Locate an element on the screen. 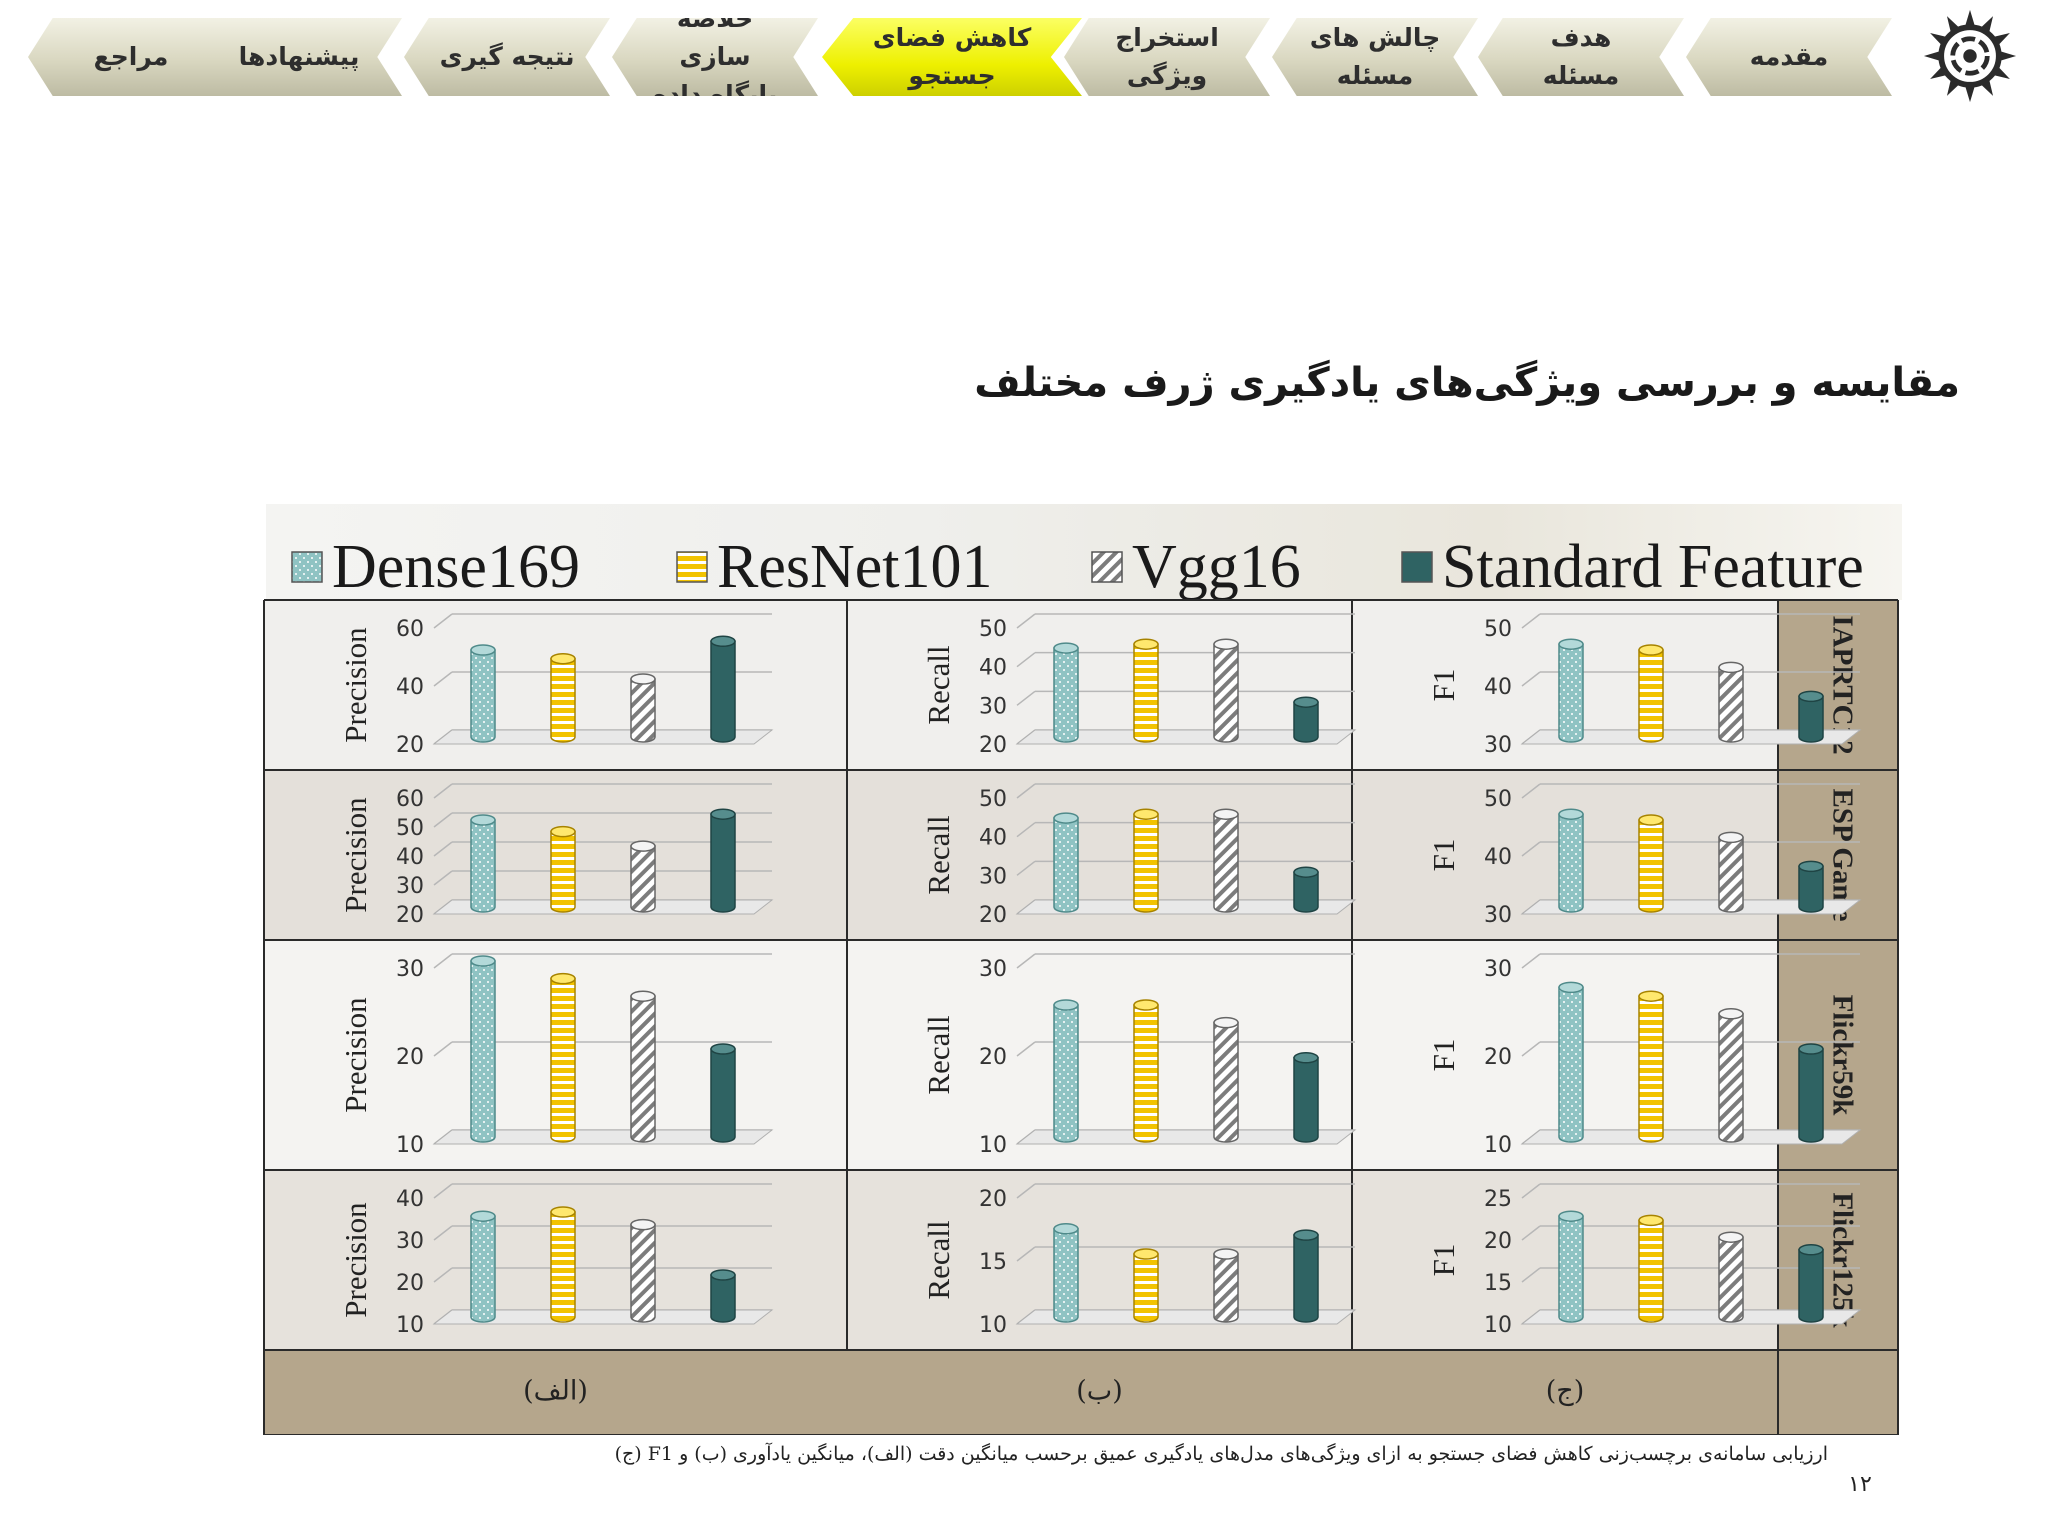  nav-tab-label: نتیجه گیری is located at coordinates (507, 56).